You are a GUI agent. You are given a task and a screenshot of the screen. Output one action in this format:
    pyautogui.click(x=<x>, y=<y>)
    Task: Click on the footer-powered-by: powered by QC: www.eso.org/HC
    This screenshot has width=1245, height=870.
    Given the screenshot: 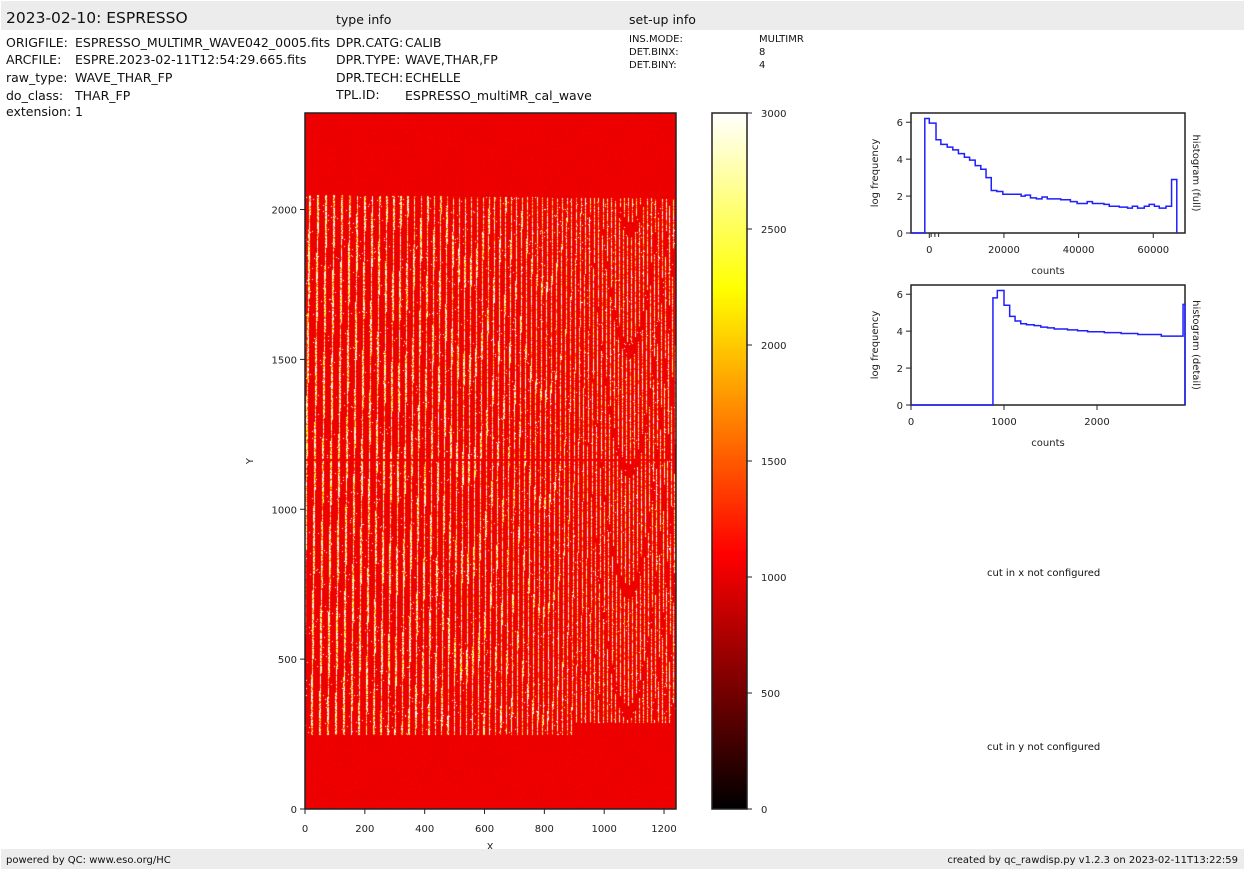 What is the action you would take?
    pyautogui.click(x=88, y=860)
    